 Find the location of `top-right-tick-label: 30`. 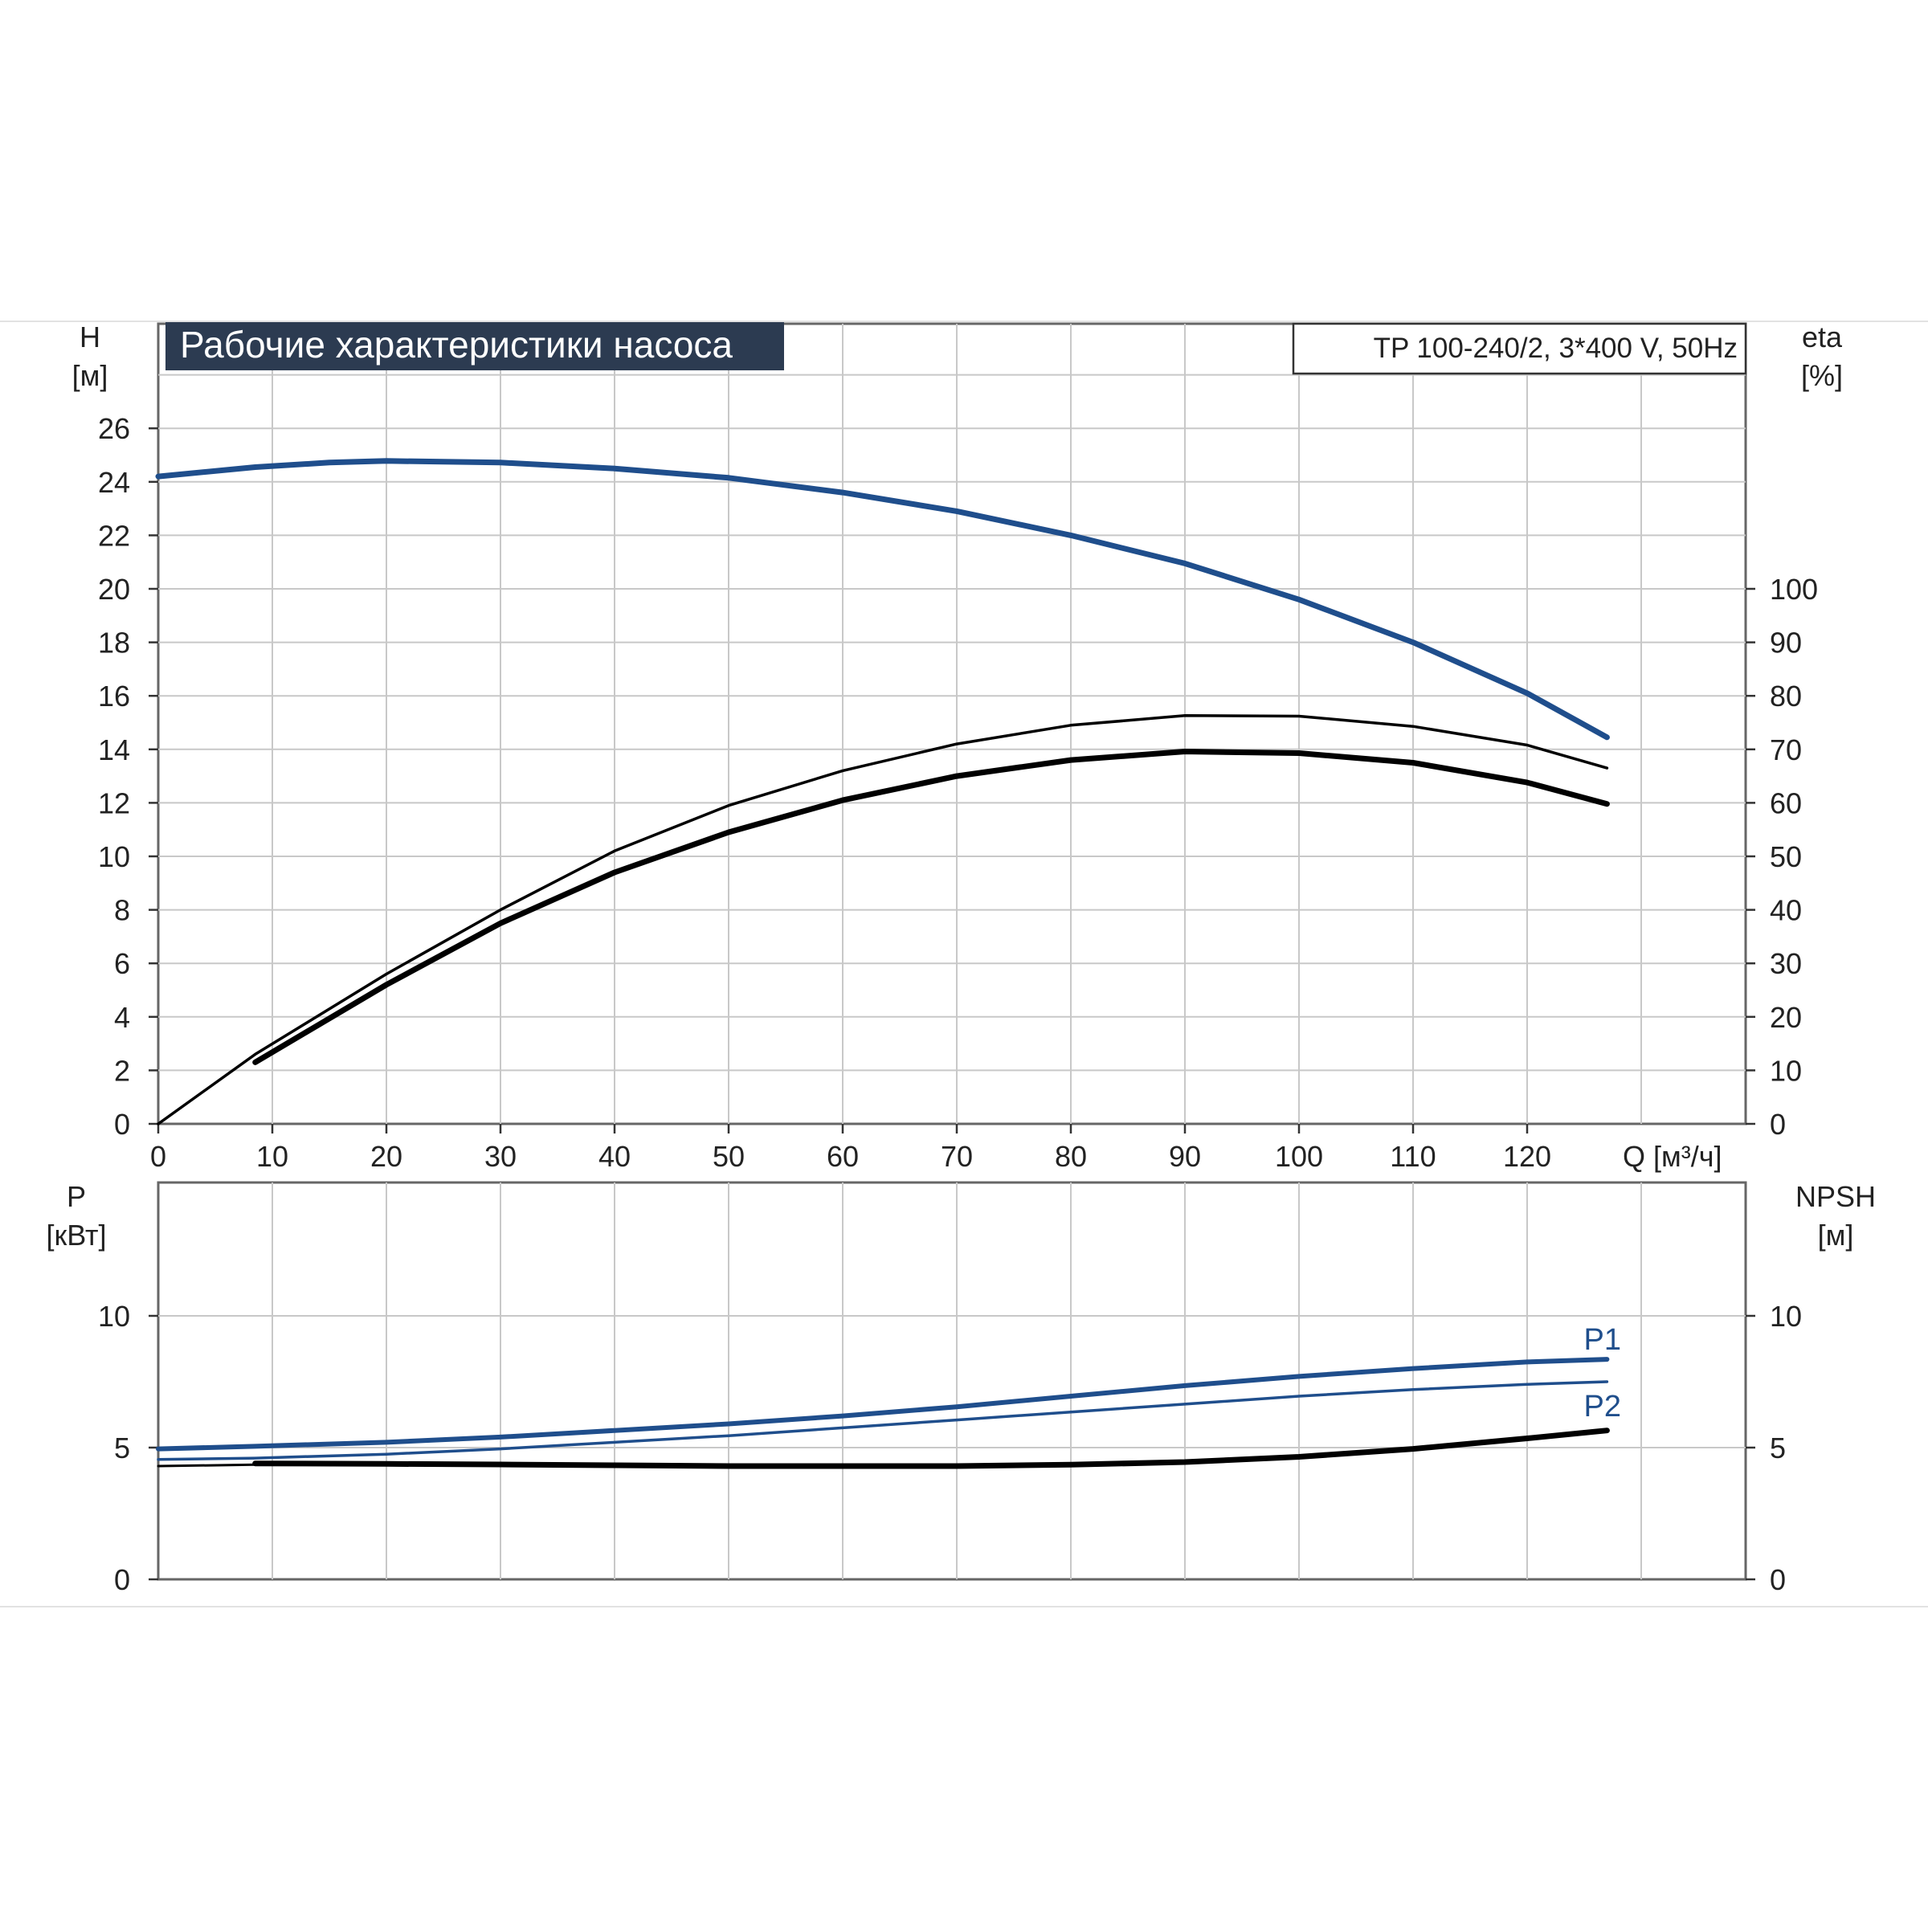

top-right-tick-label: 30 is located at coordinates (1786, 964).